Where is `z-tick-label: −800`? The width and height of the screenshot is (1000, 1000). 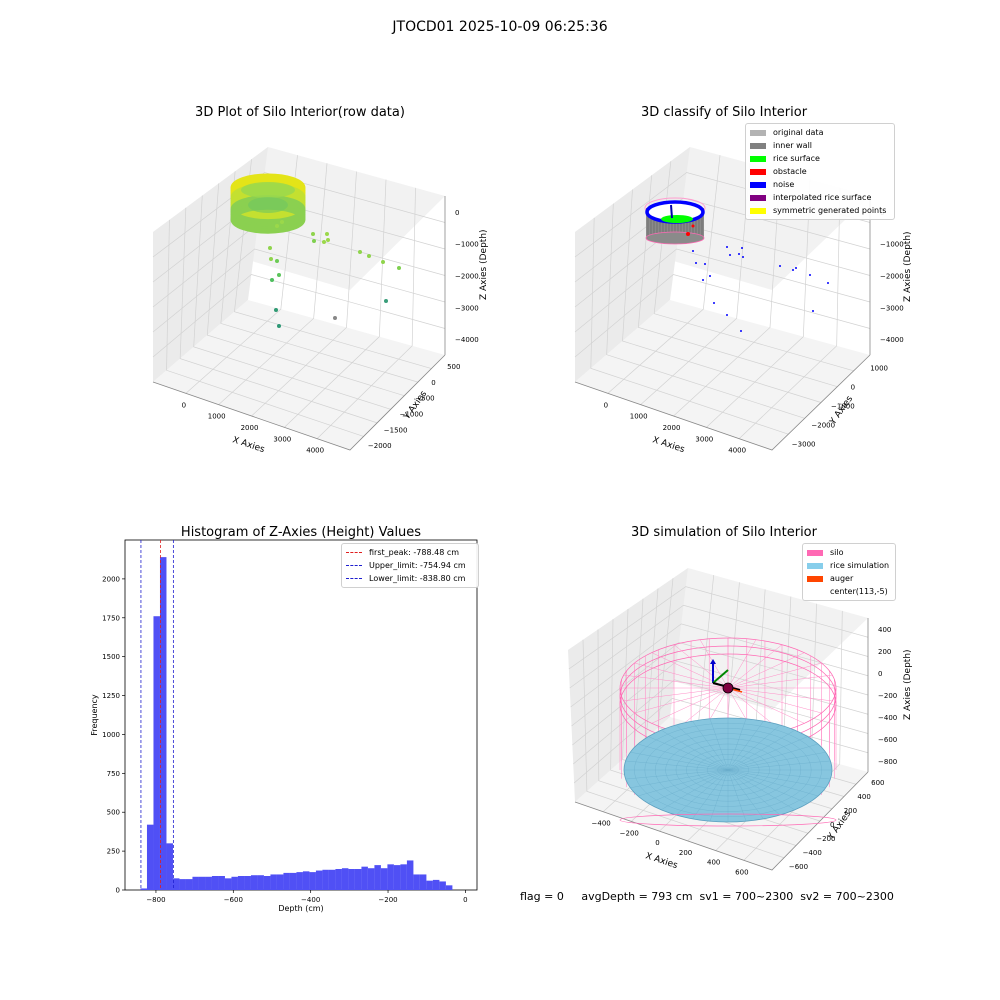
z-tick-label: −800 is located at coordinates (887, 762).